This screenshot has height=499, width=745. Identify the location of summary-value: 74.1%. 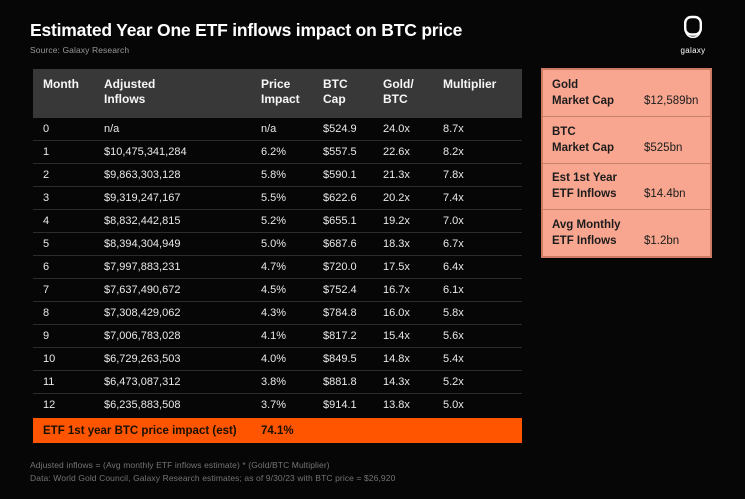
(277, 430).